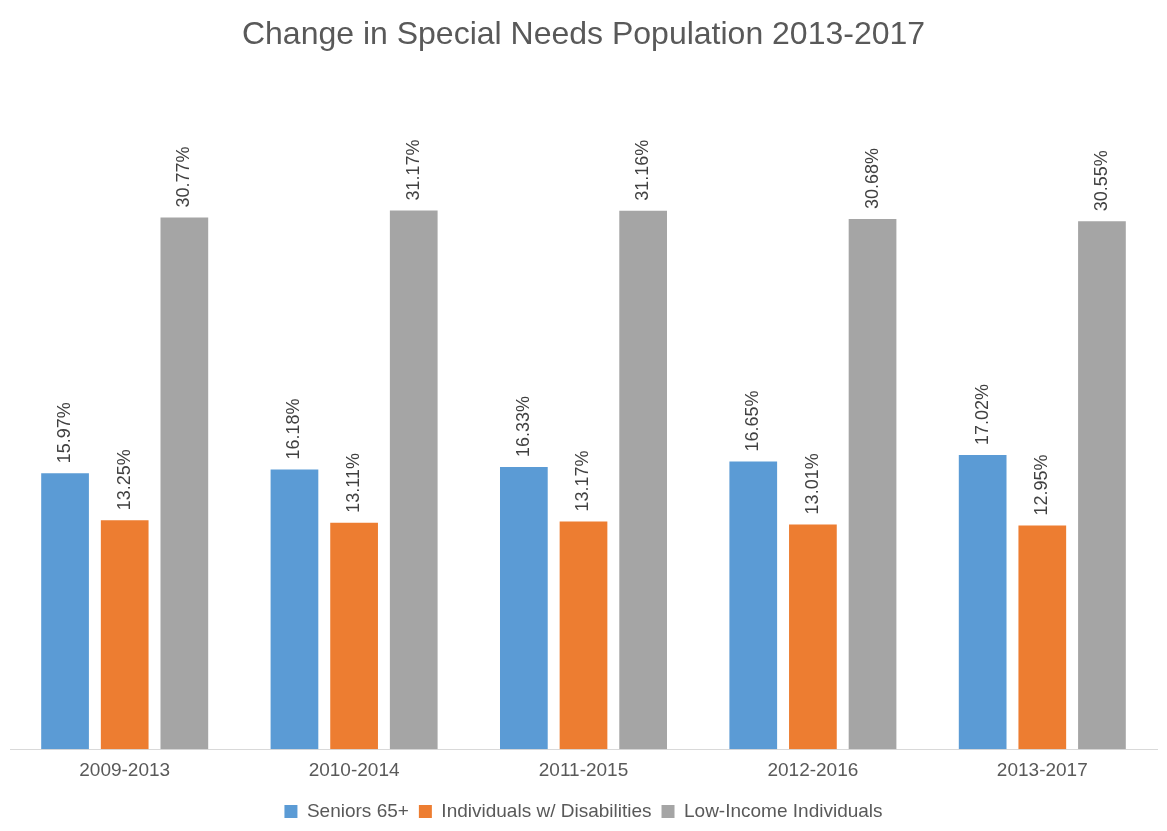 The image size is (1167, 831). Describe the element at coordinates (752, 421) in the screenshot. I see `data-label: 16.65%` at that location.